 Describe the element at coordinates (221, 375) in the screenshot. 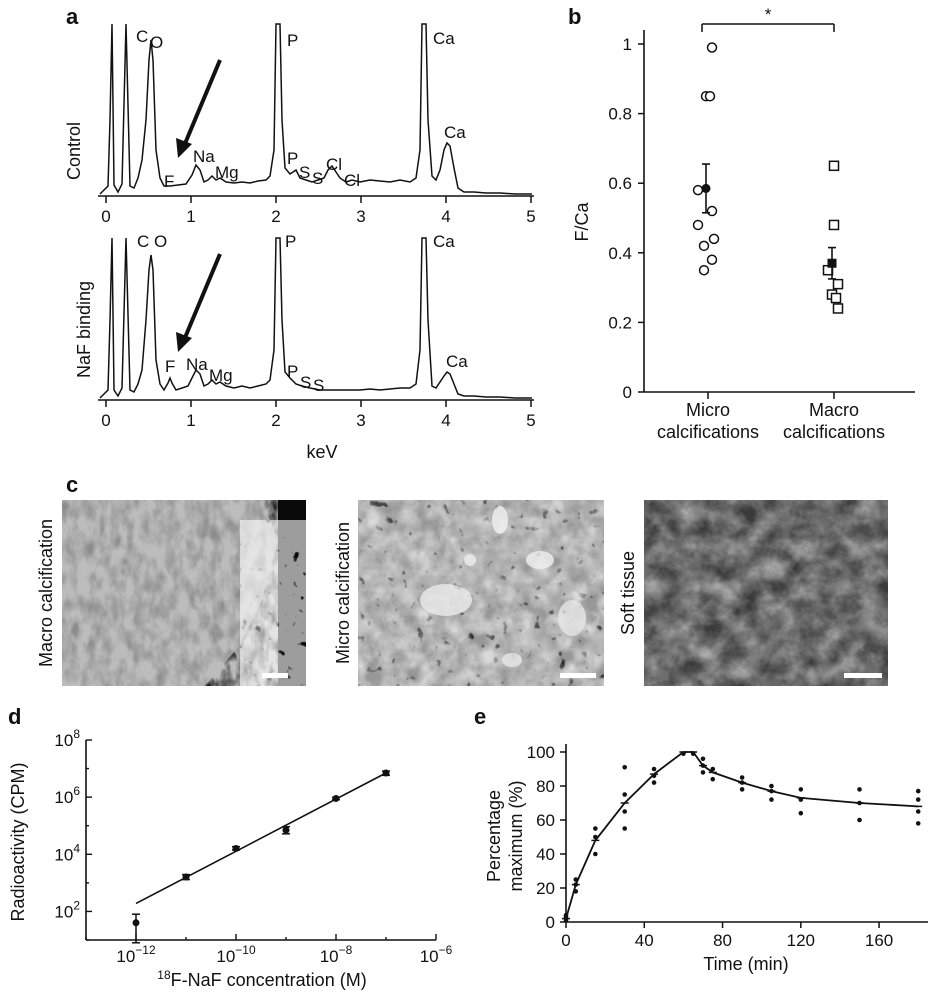

I see `peak-label: Mg` at that location.